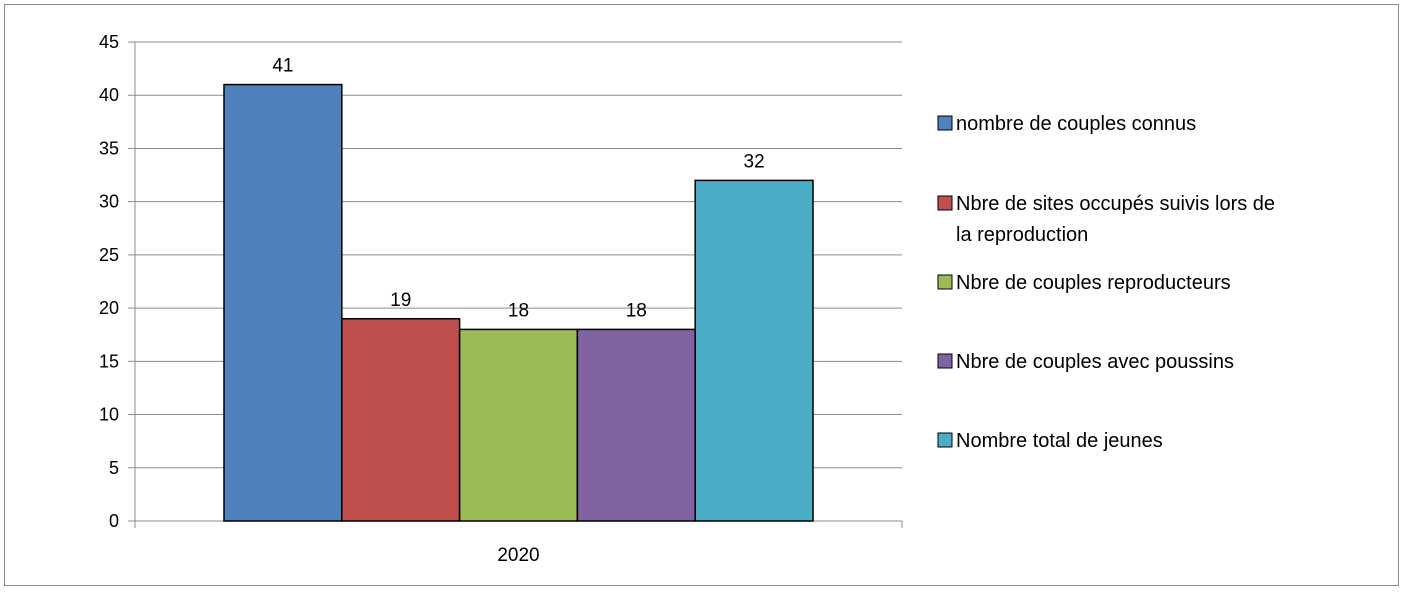  I want to click on y-tick-label-30: 30, so click(109, 202).